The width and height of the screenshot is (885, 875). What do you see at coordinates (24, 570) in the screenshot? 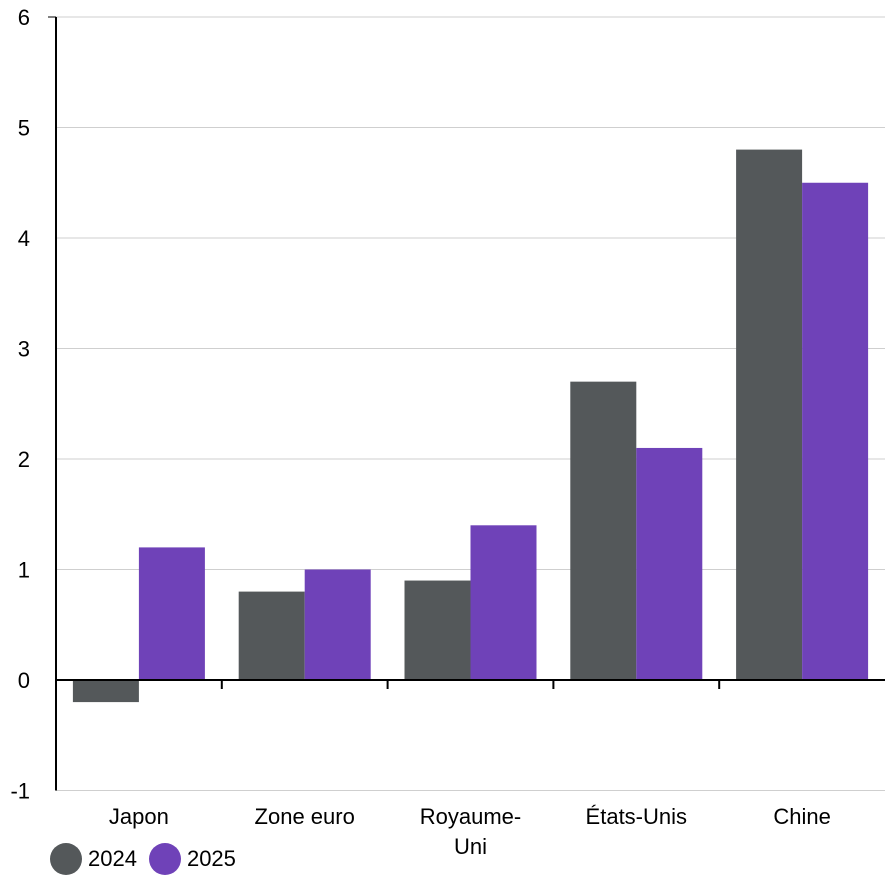
I see `y-tick-label: 1` at bounding box center [24, 570].